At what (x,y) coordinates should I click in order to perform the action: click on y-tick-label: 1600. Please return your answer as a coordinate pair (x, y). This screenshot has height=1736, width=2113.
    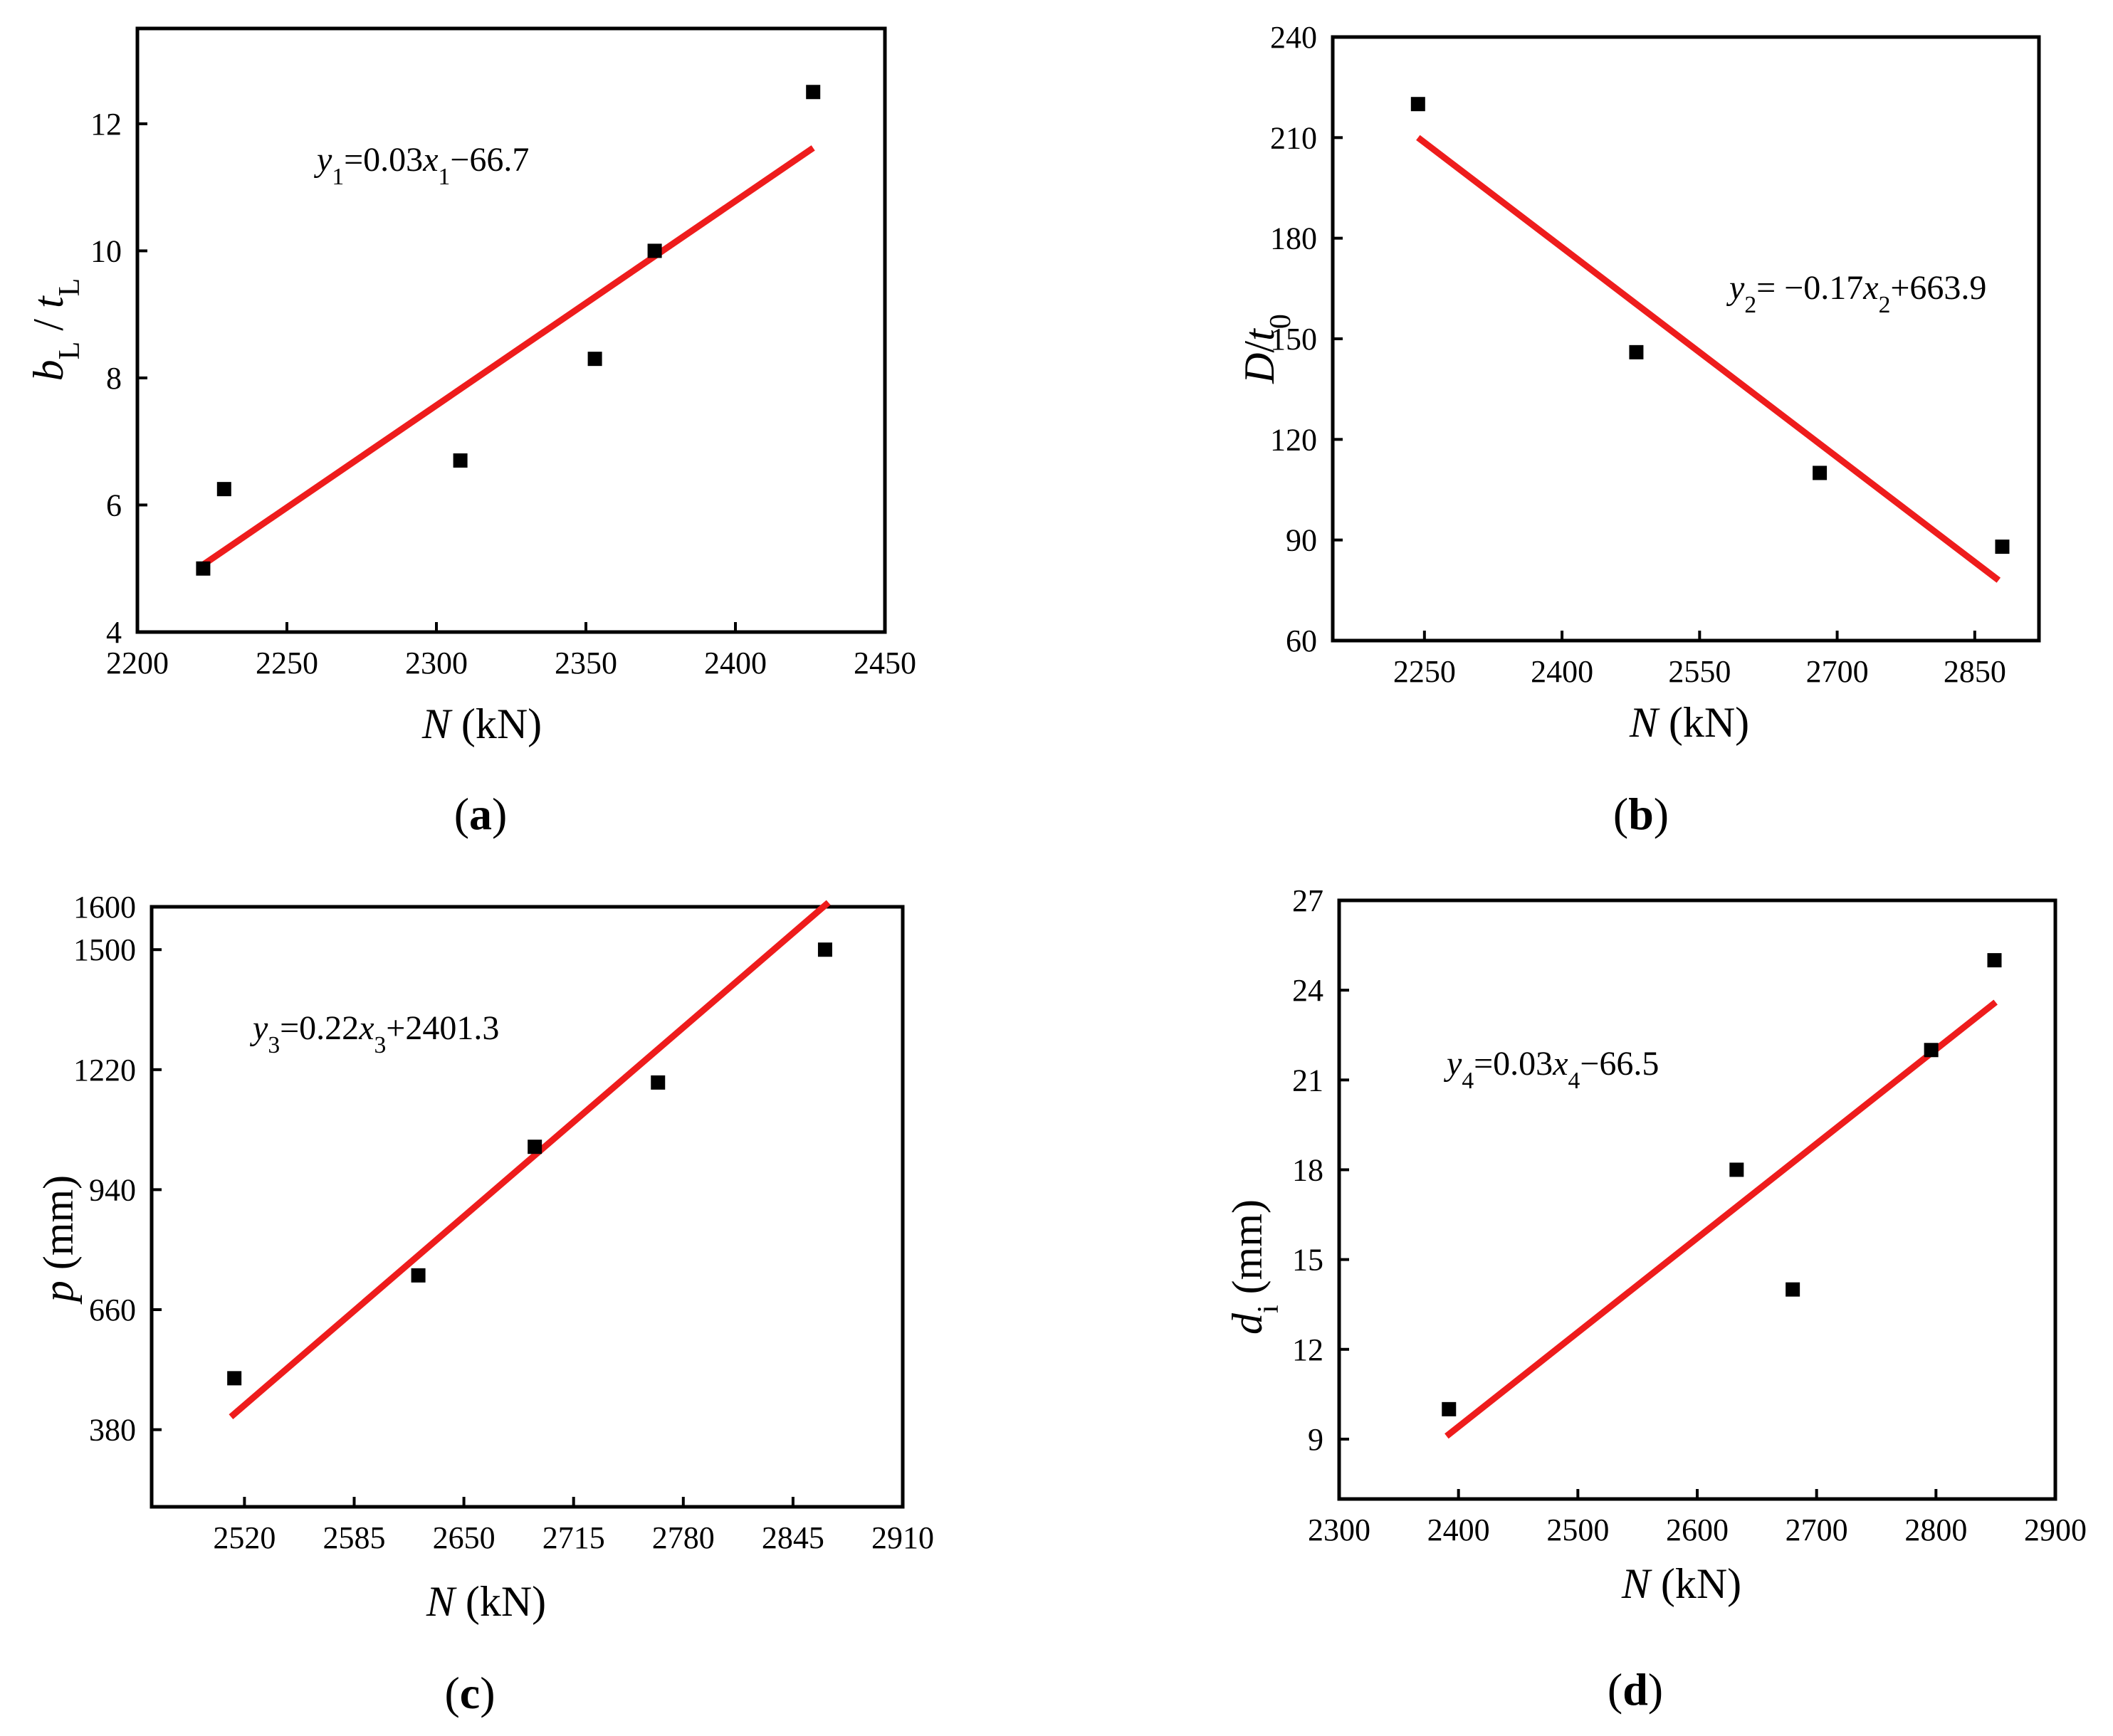
    Looking at the image, I should click on (104, 907).